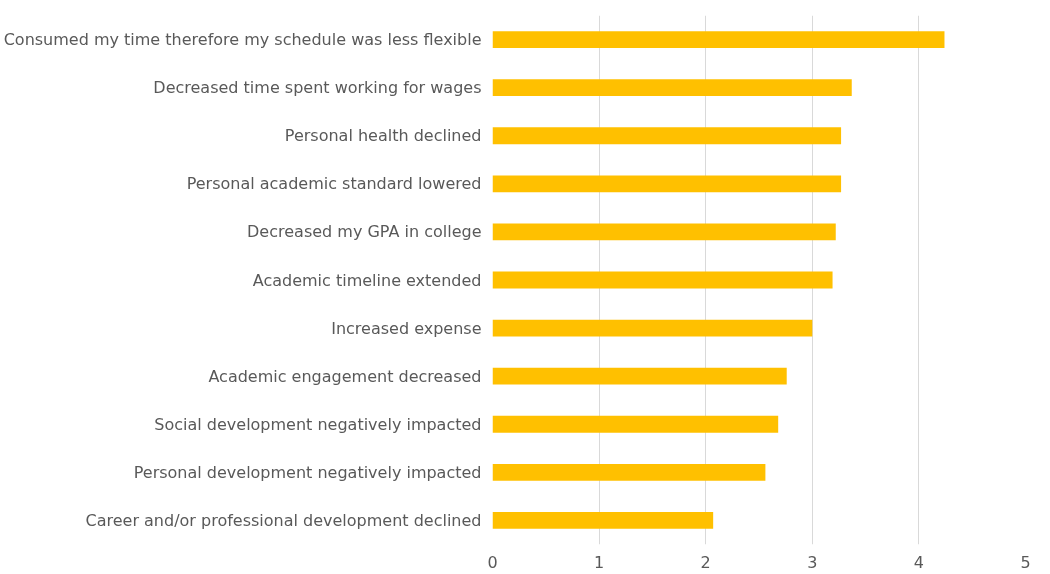 This screenshot has width=1050, height=574. Describe the element at coordinates (307, 472) in the screenshot. I see `y-tick-label: Personal development negatively impacted` at that location.